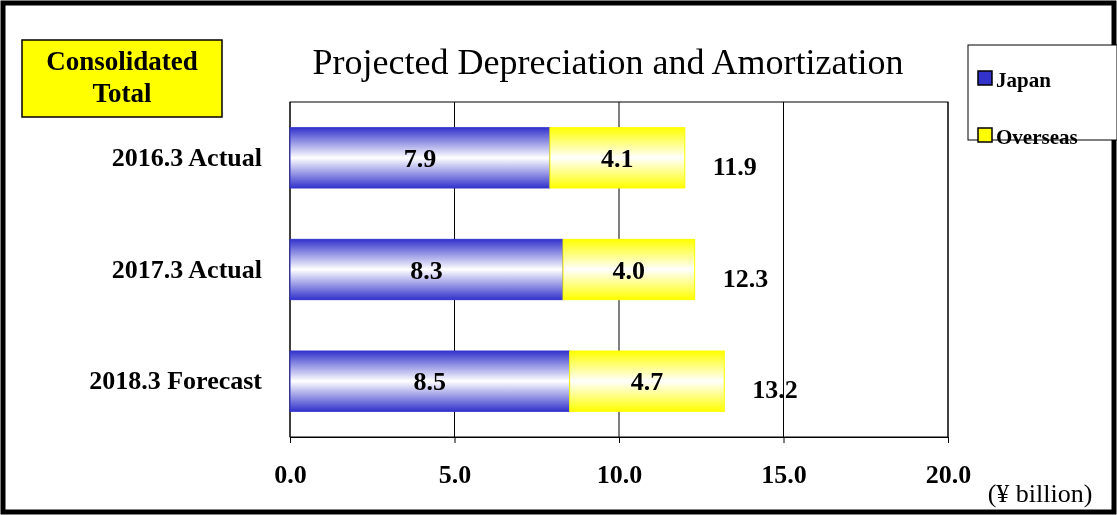  I want to click on x-axis-title: (¥ billion), so click(1040, 493).